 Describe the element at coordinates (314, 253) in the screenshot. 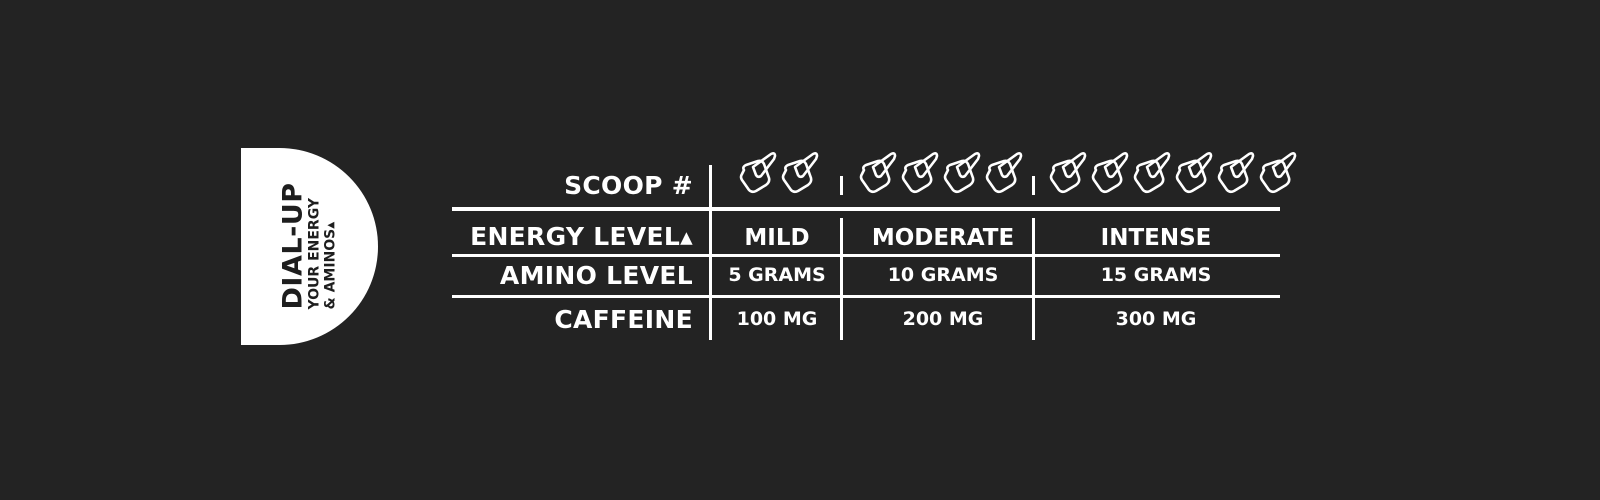

I see `badge-subtitle-1: YOUR ENERGY` at that location.